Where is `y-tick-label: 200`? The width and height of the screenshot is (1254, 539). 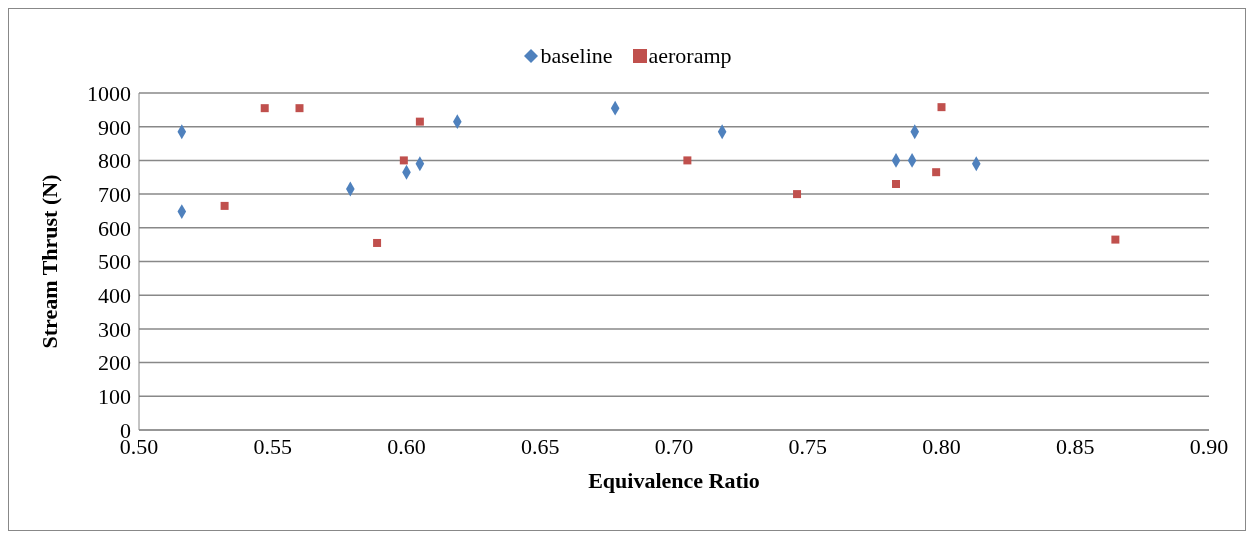 y-tick-label: 200 is located at coordinates (114, 363).